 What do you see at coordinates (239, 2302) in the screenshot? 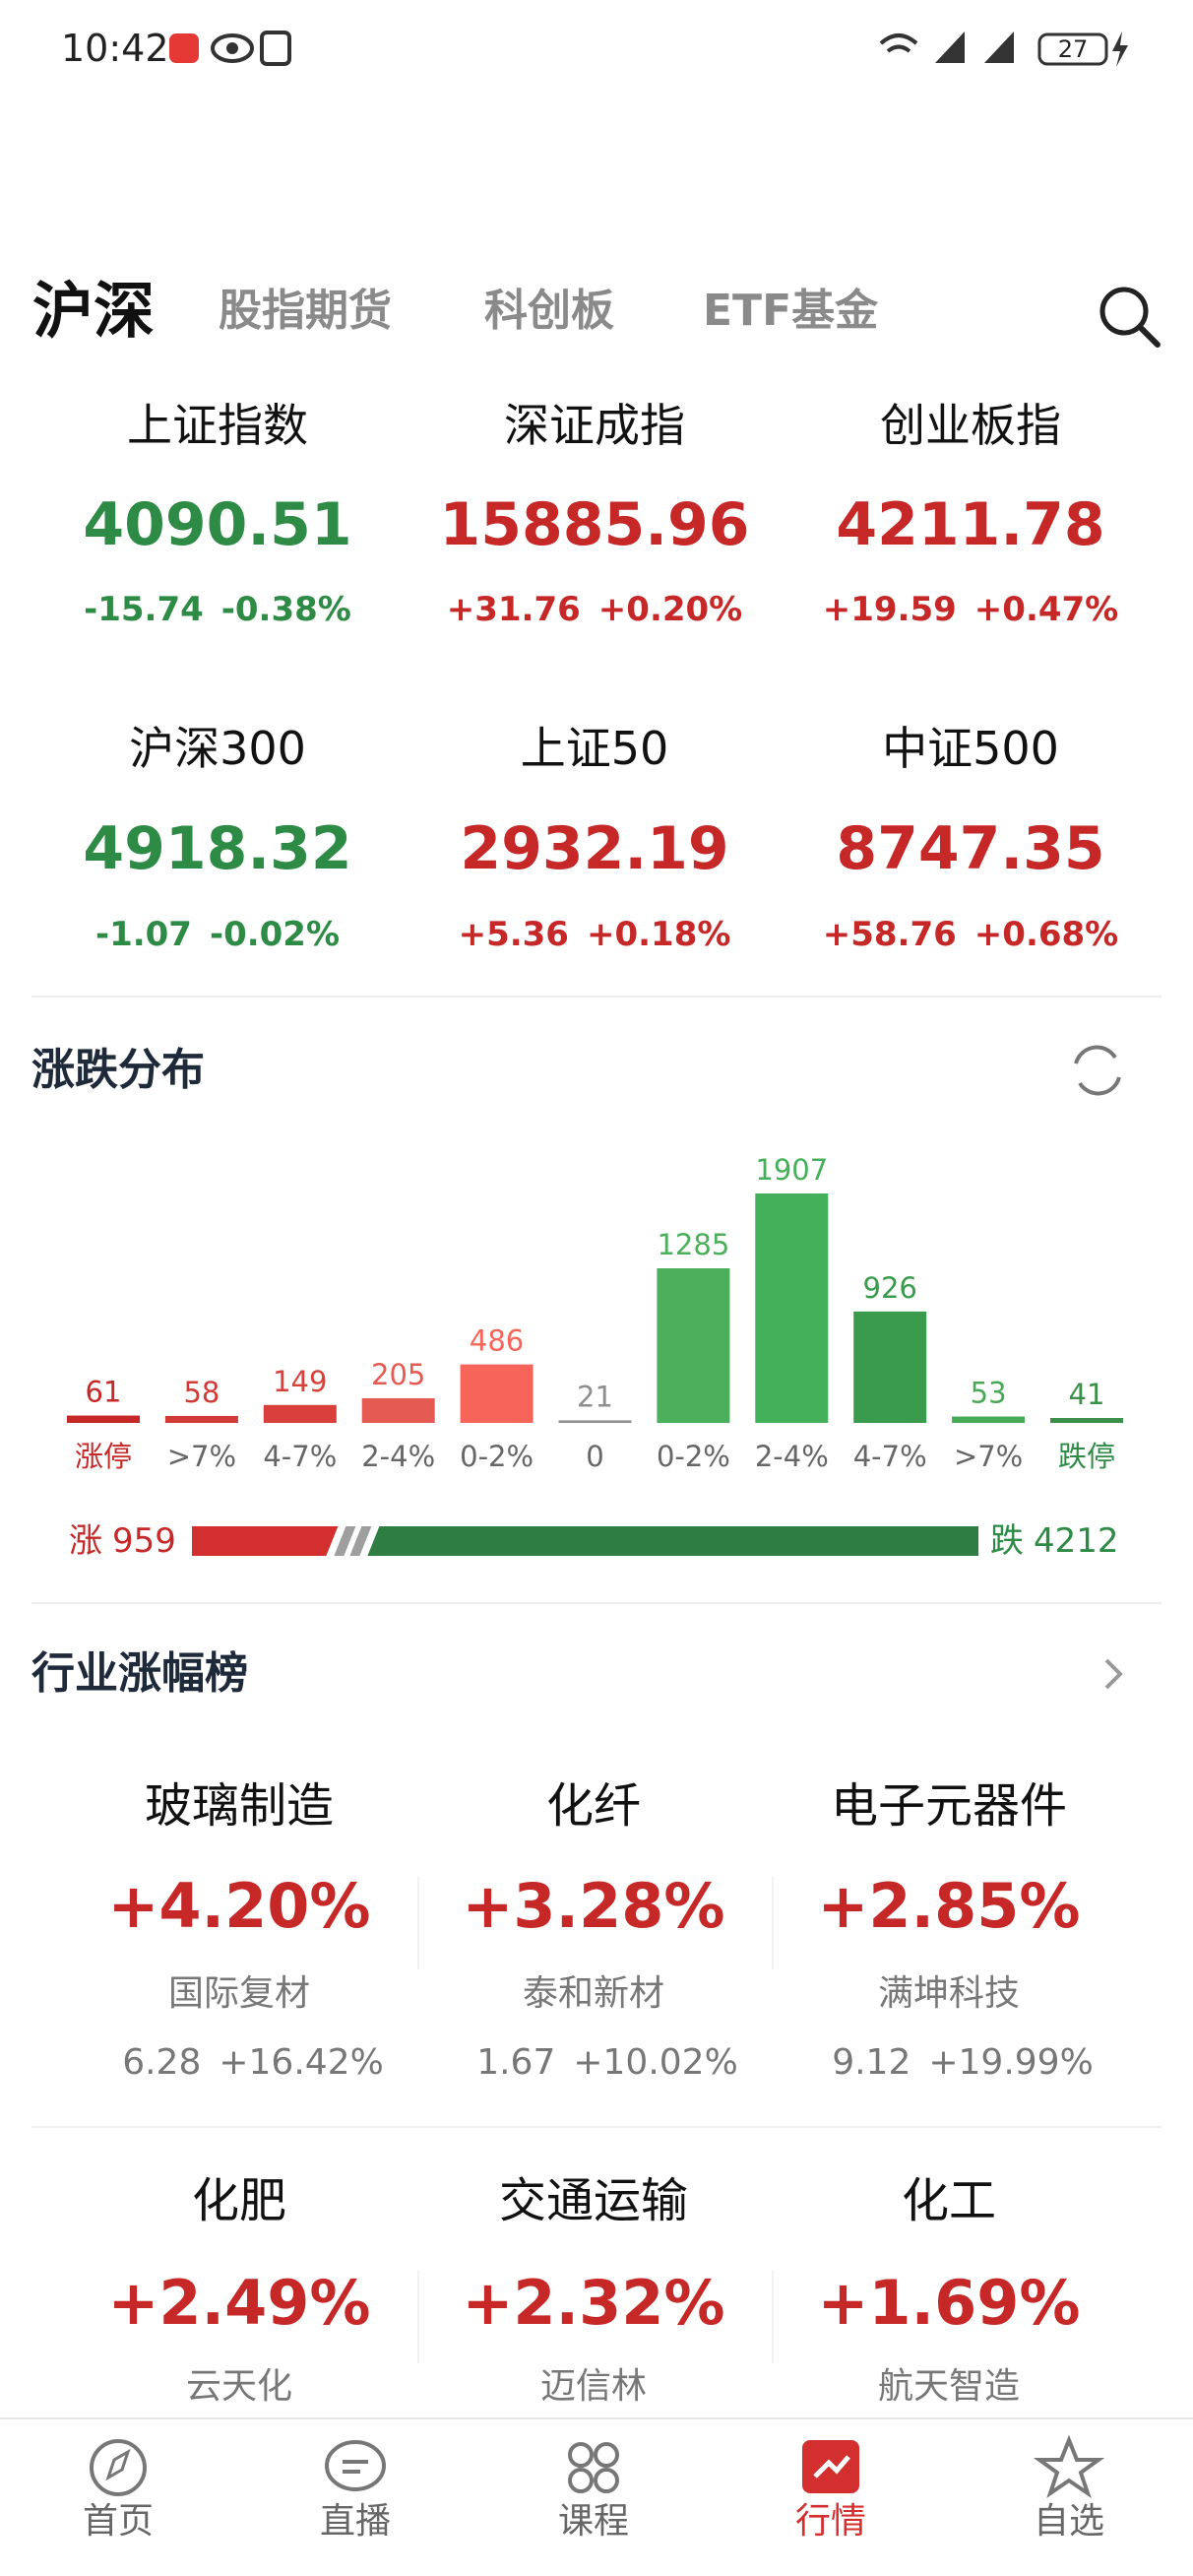
I see `industry-pct: +2.49%` at bounding box center [239, 2302].